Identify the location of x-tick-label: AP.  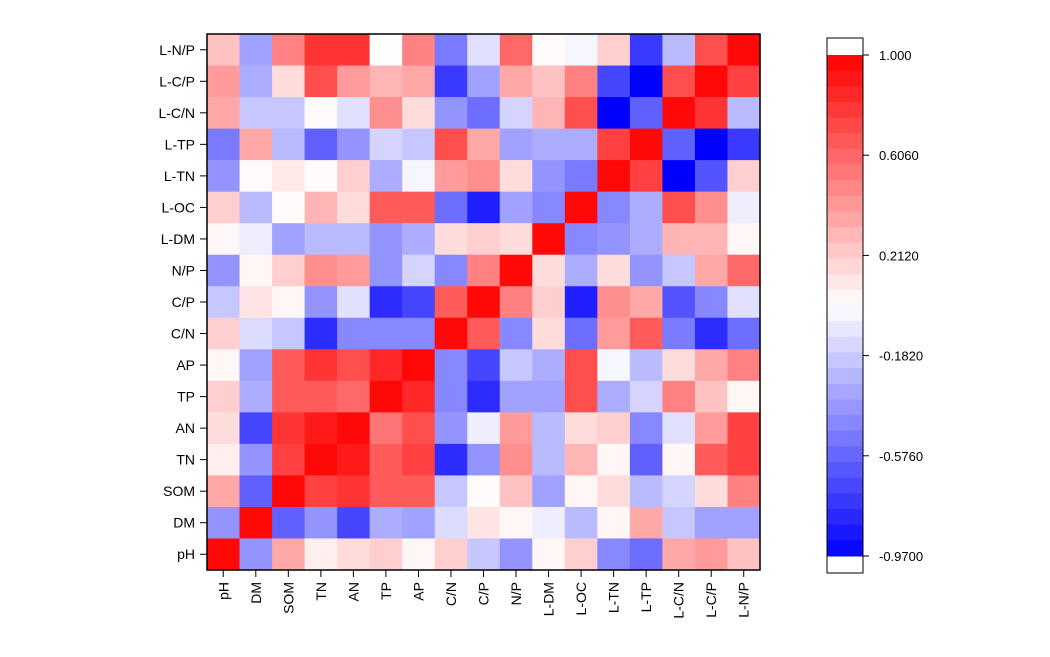
(418, 591).